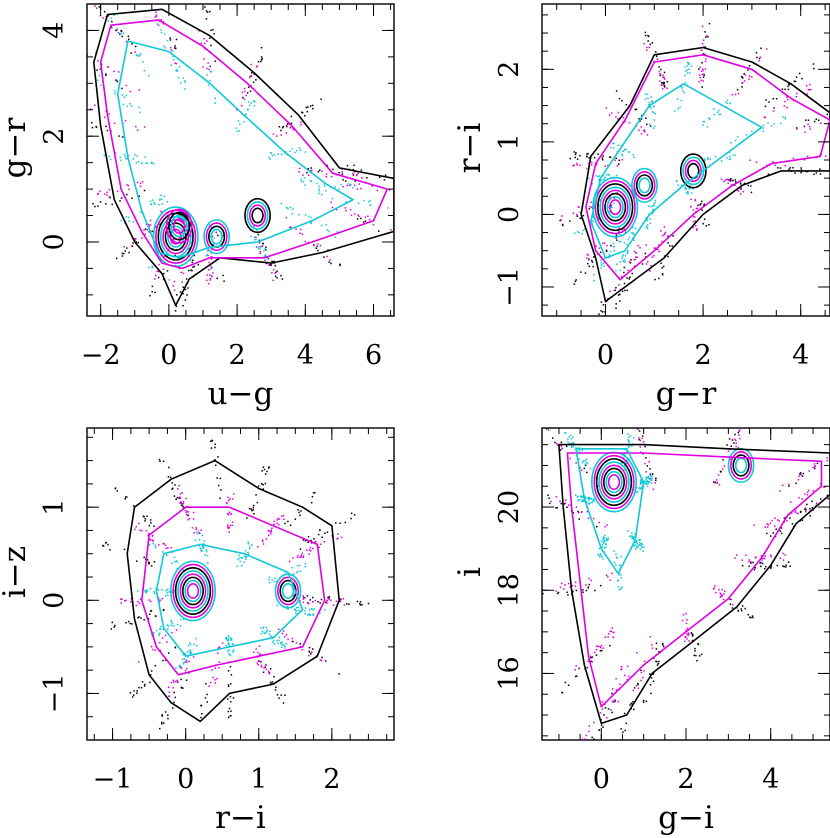 The image size is (830, 838). I want to click on x-tick-label: 4, so click(305, 355).